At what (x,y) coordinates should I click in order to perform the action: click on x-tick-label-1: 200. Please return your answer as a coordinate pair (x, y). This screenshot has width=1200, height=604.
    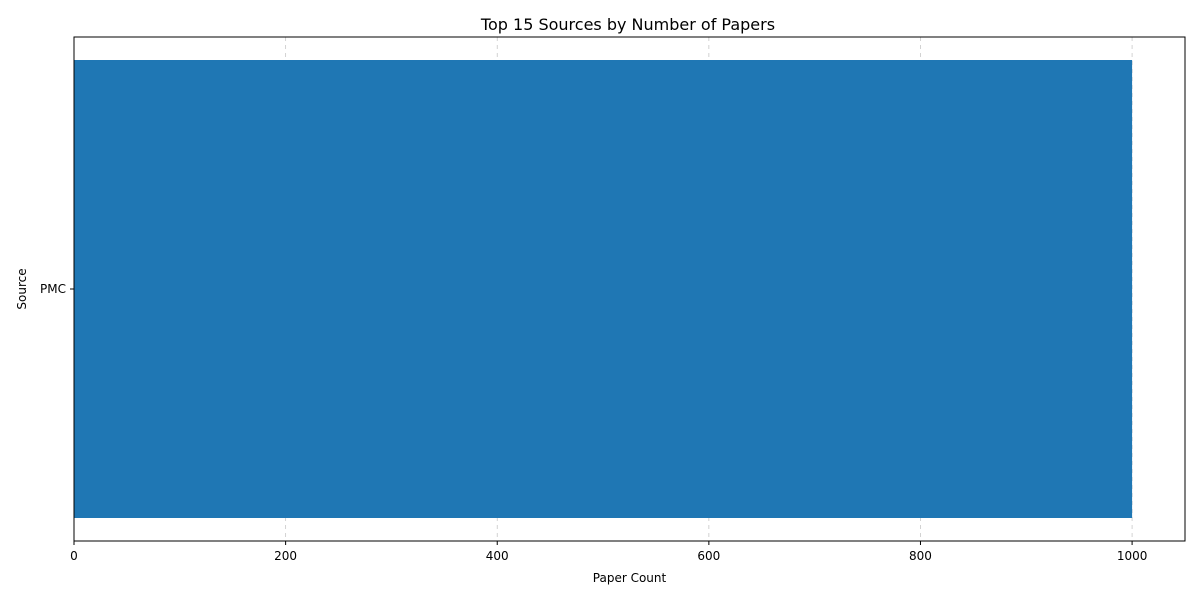
    Looking at the image, I should click on (285, 556).